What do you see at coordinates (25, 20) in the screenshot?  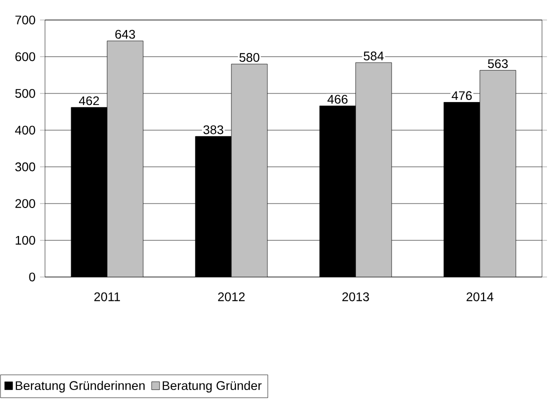 I see `y-tick-label: 700` at bounding box center [25, 20].